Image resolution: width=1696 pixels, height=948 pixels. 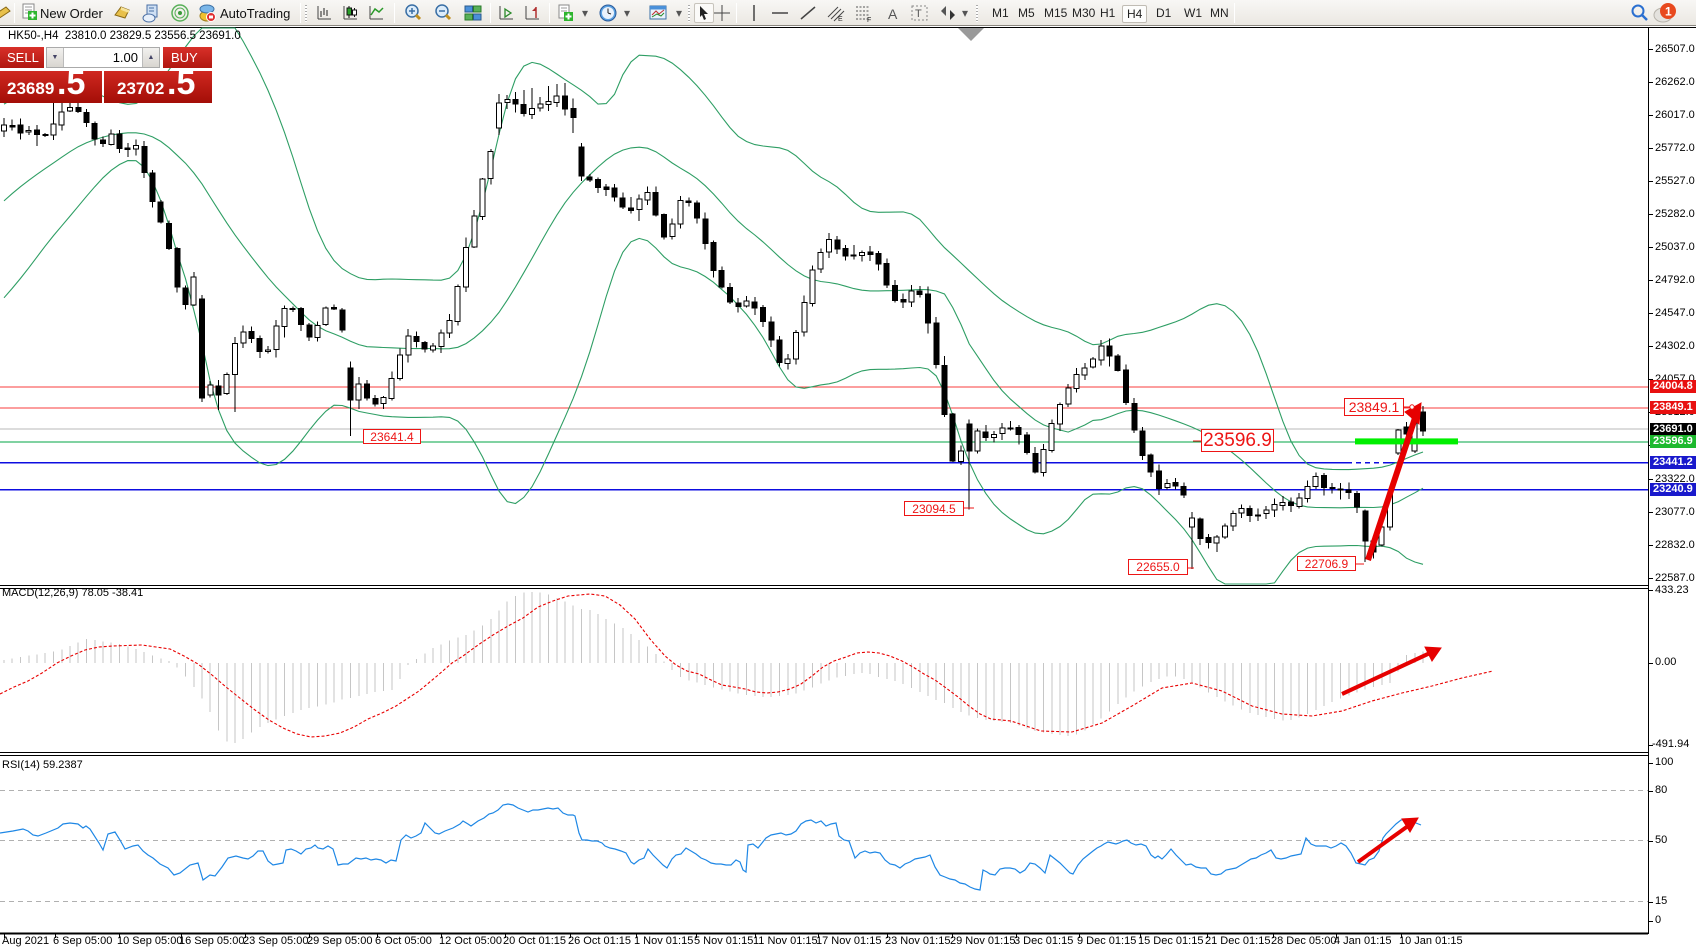 What do you see at coordinates (869, 20) in the screenshot?
I see `svg-text: F` at bounding box center [869, 20].